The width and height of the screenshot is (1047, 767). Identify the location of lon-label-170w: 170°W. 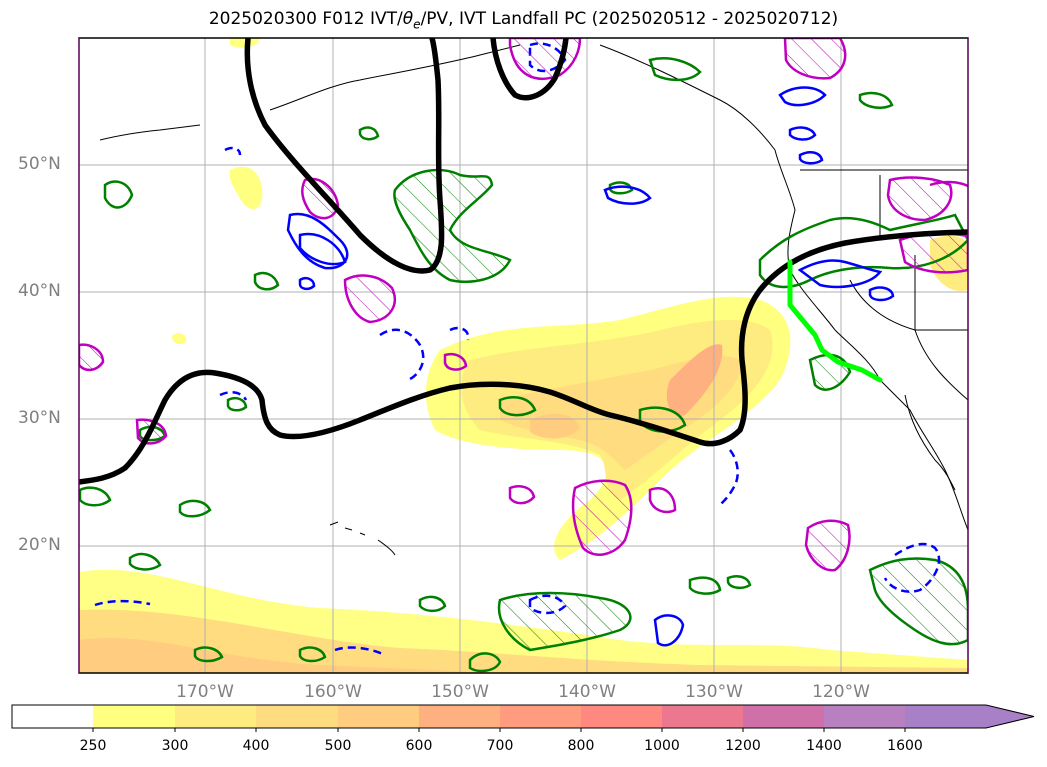
(205, 692).